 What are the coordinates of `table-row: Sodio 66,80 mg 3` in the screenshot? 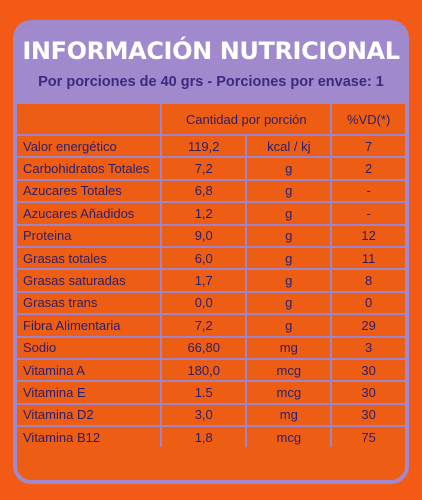 It's located at (211, 347).